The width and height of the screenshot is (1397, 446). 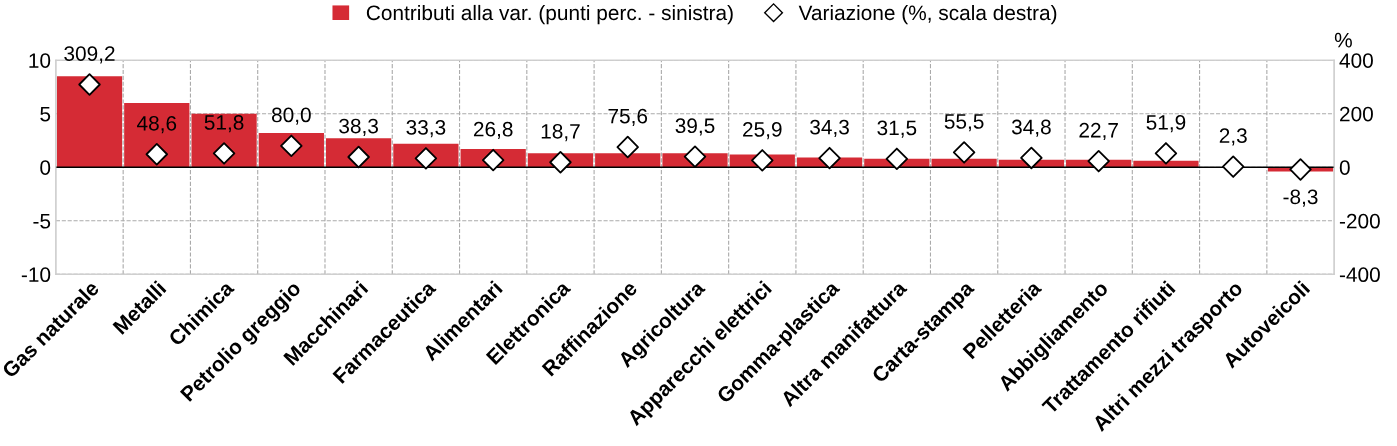 What do you see at coordinates (1356, 60) in the screenshot?
I see `y2-tick-label: 400` at bounding box center [1356, 60].